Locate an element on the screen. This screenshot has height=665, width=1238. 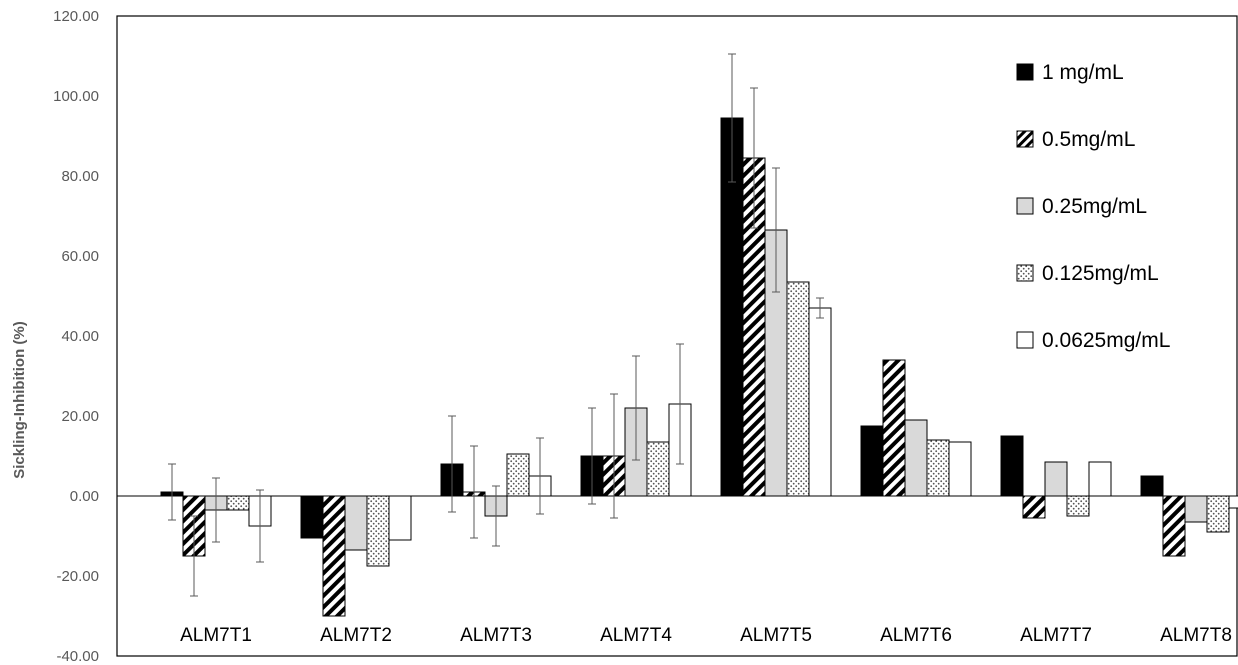
legend-label: 0.5mg/mL is located at coordinates (1088, 139).